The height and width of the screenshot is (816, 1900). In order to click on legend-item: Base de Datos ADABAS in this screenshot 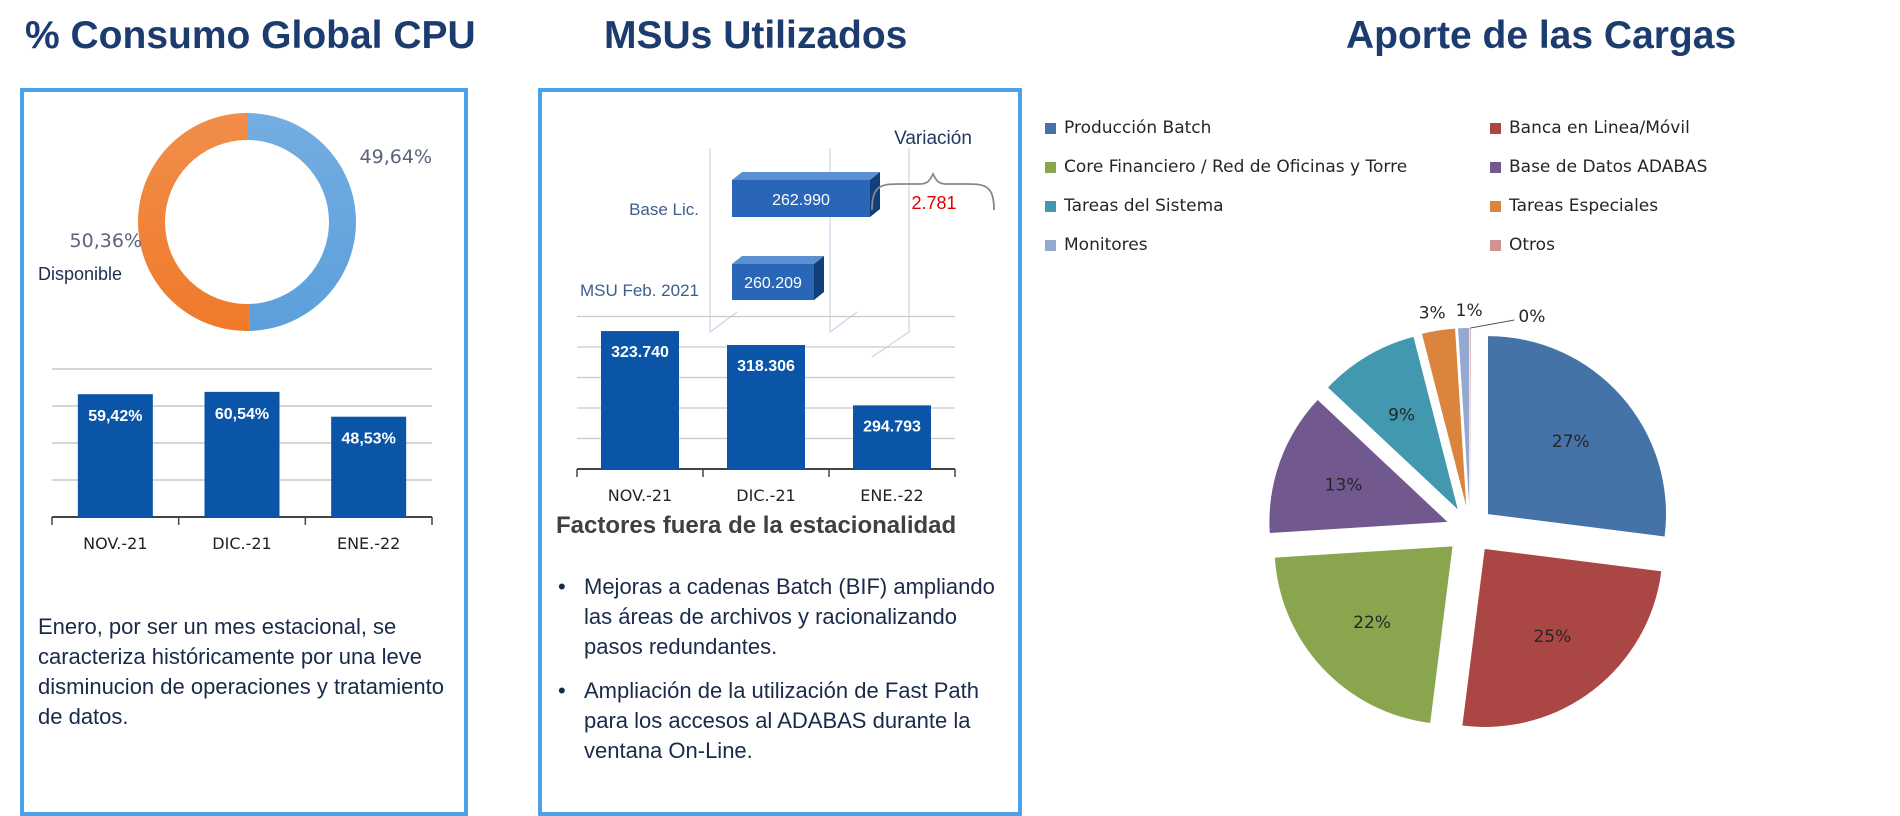, I will do `click(1598, 167)`.